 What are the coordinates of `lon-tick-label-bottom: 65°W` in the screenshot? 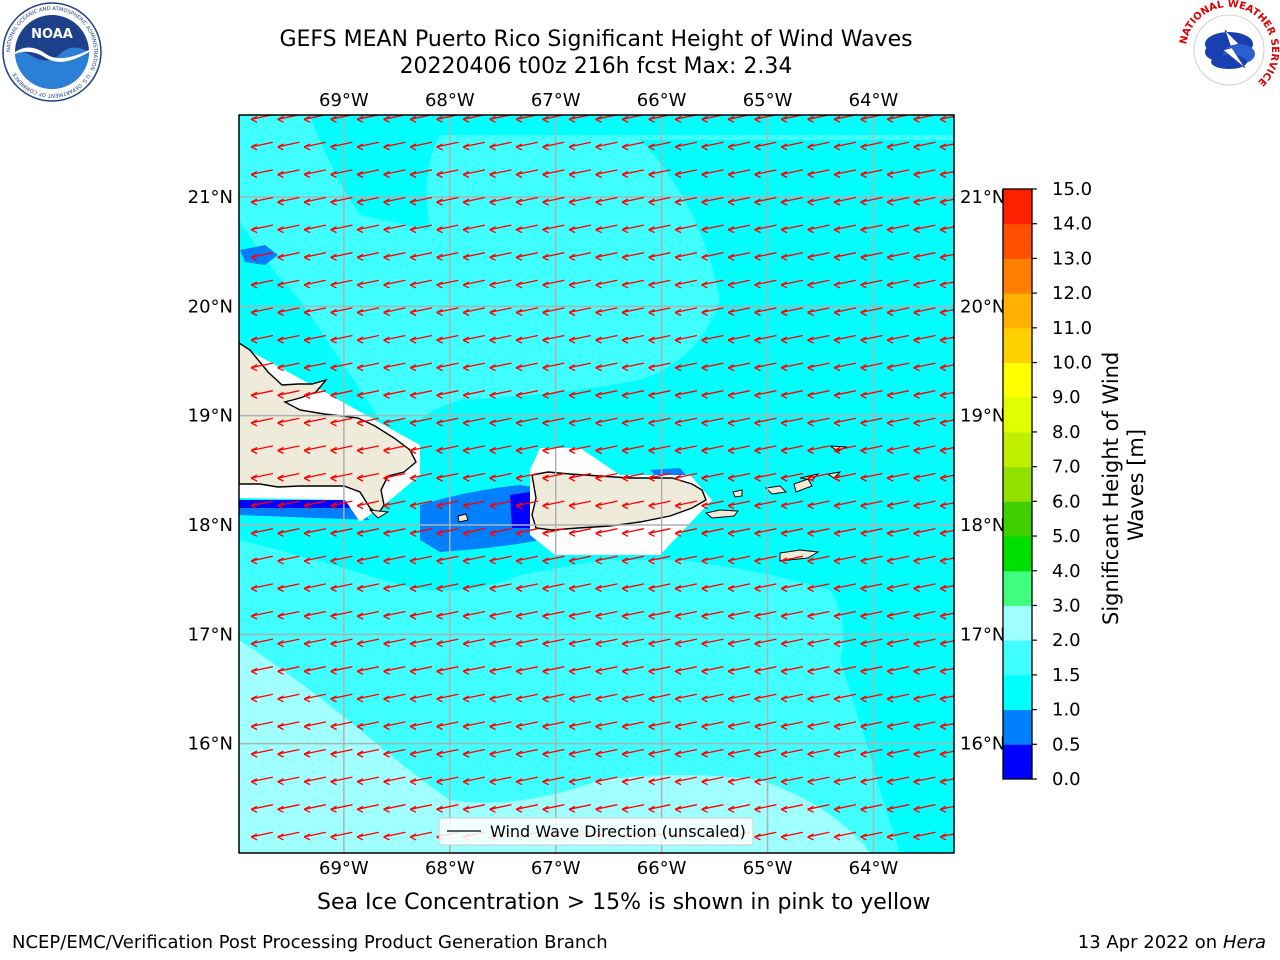 It's located at (768, 868).